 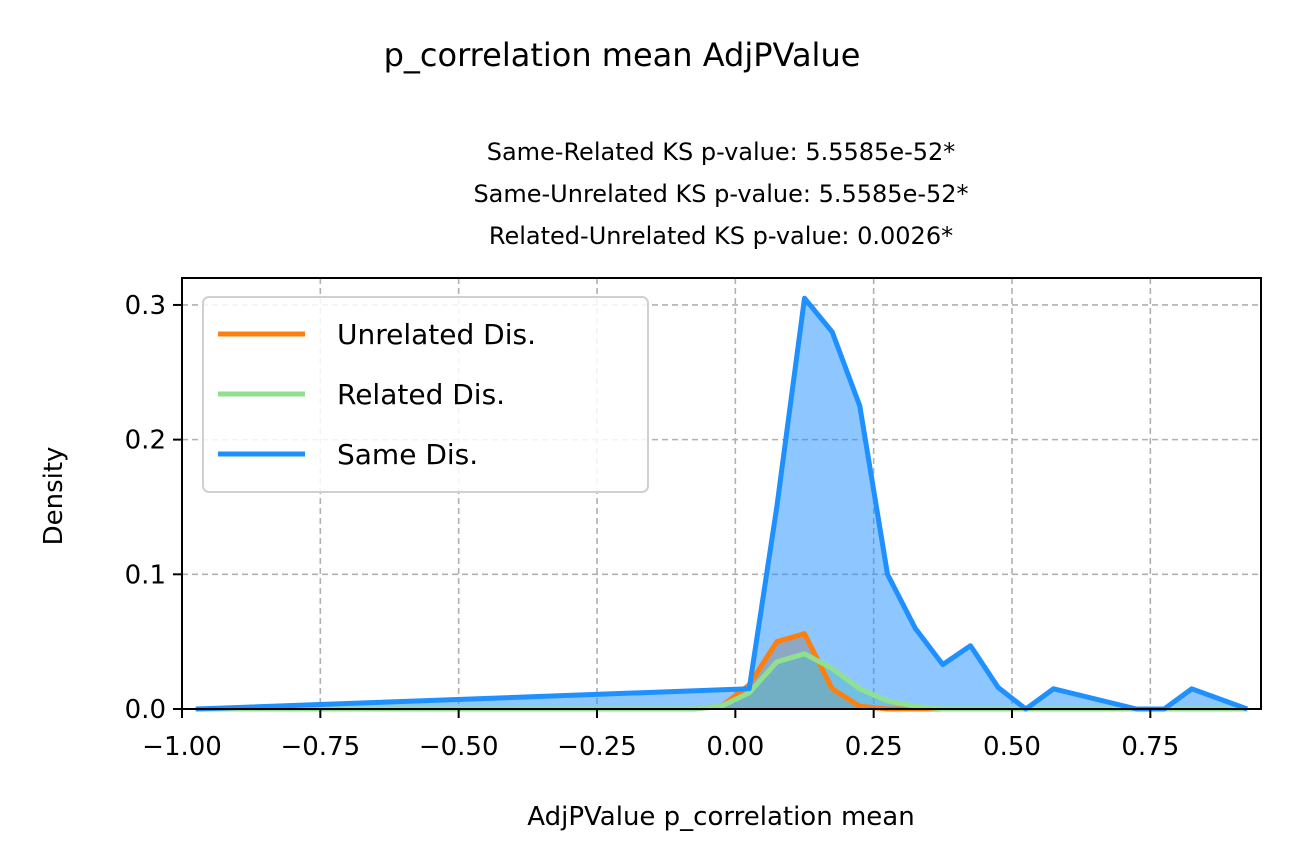 What do you see at coordinates (459, 747) in the screenshot?
I see `x-tick-label: −0.50` at bounding box center [459, 747].